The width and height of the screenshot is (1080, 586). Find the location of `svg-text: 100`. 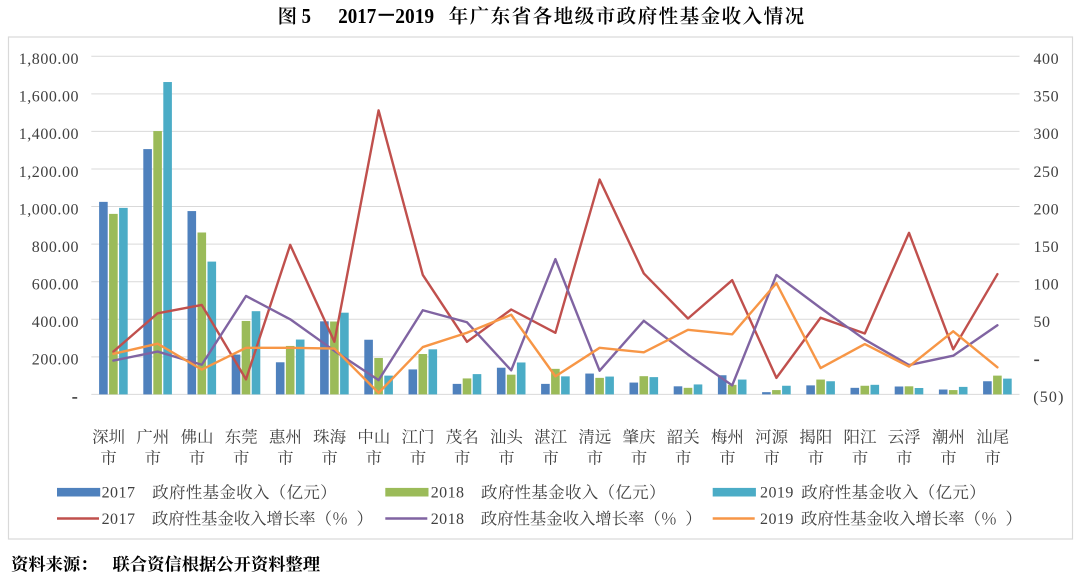

svg-text: 100 is located at coordinates (1047, 285).